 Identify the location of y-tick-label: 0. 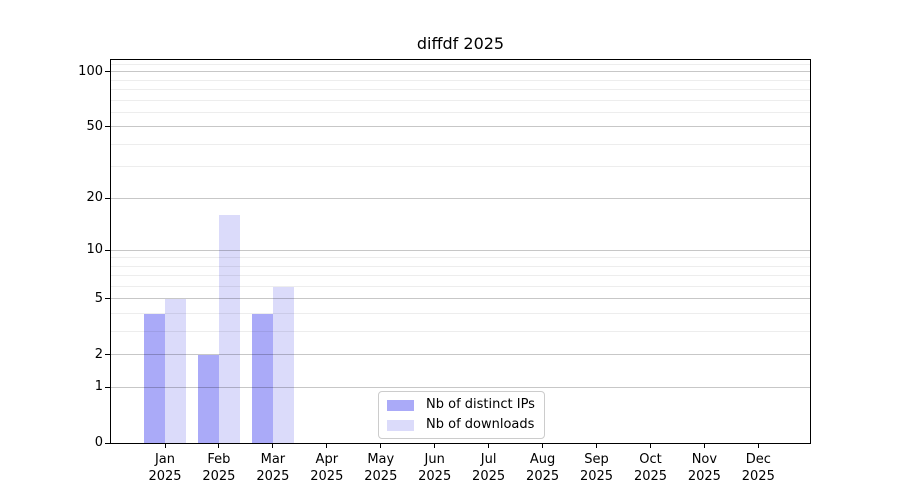
(98, 442).